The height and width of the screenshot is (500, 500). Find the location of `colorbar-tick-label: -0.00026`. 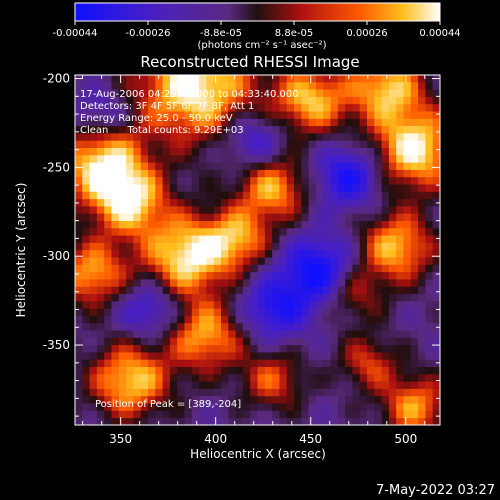

colorbar-tick-label: -0.00026 is located at coordinates (148, 33).